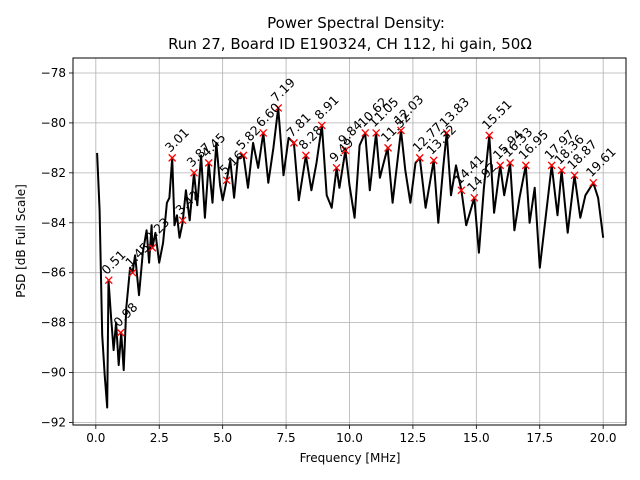  What do you see at coordinates (222, 438) in the screenshot?
I see `x-tick-label: 5.0` at bounding box center [222, 438].